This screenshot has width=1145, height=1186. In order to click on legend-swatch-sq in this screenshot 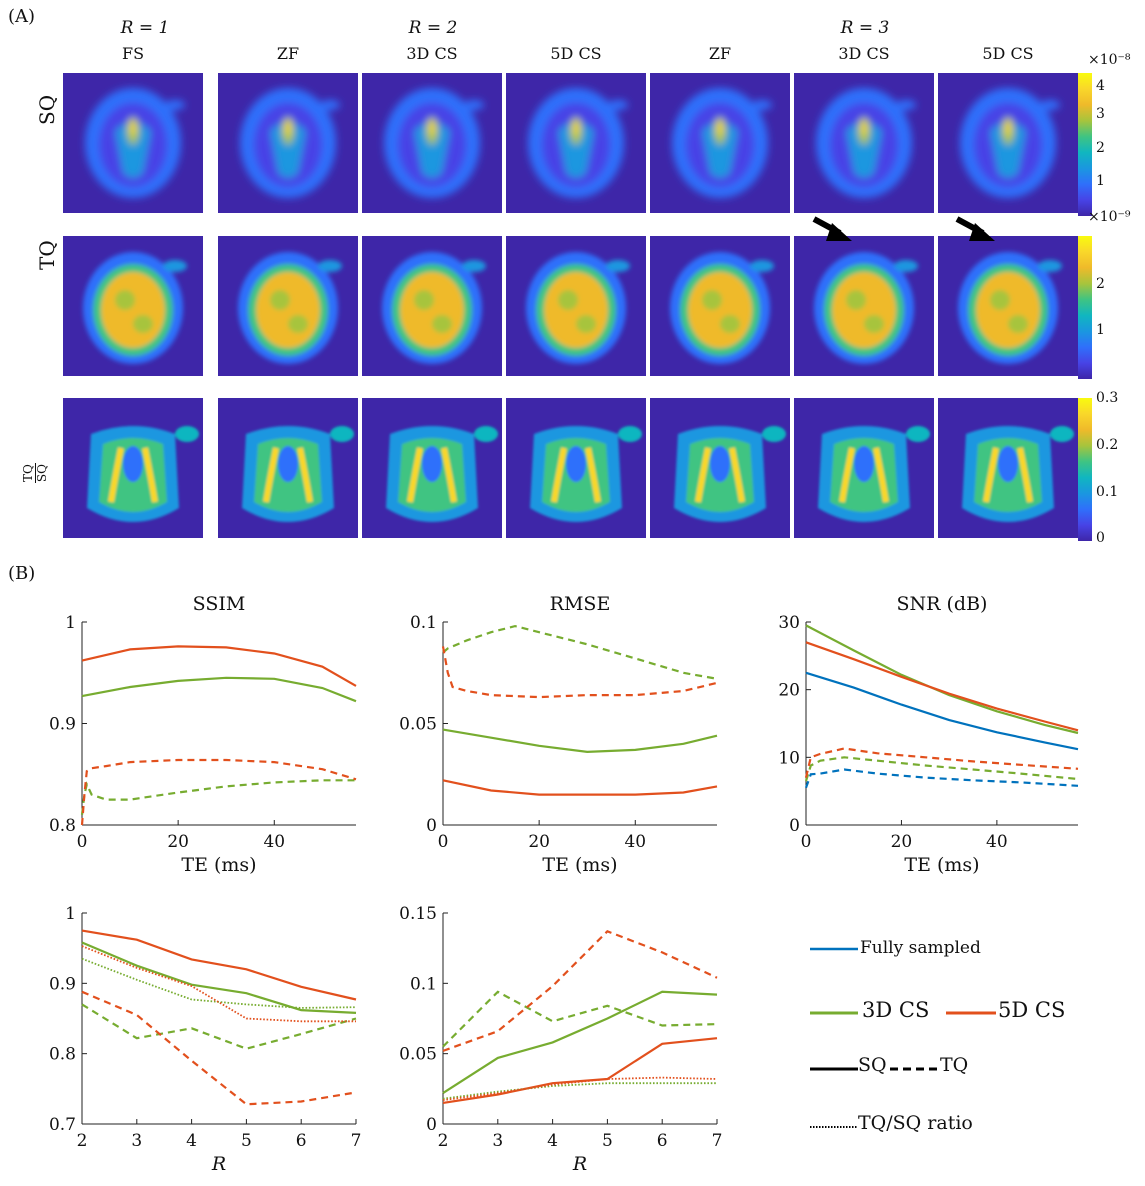, I will do `click(834, 1069)`.